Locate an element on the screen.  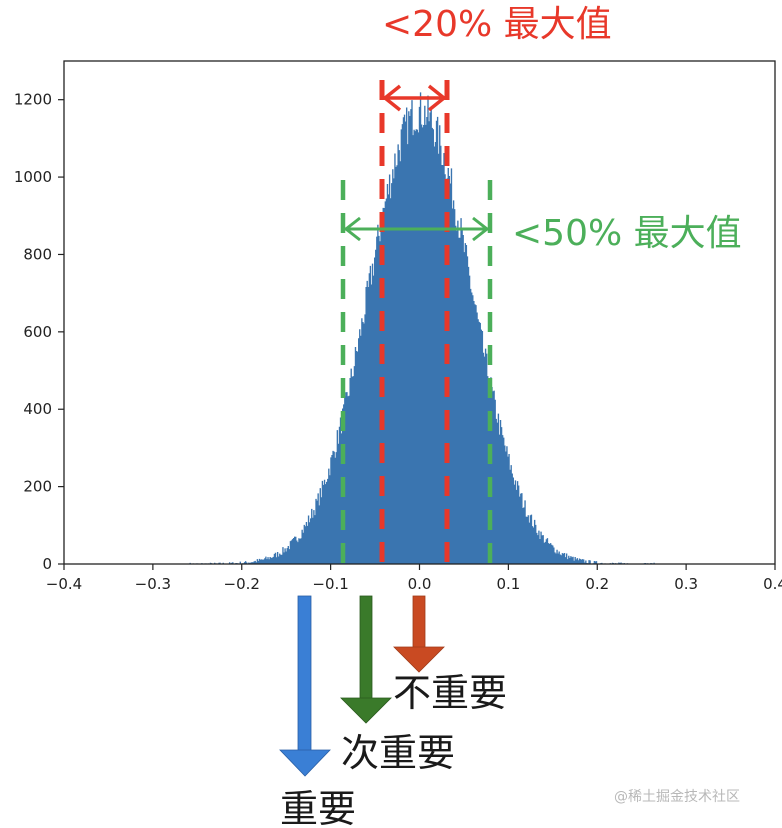
y-tick-label: 1000 is located at coordinates (33, 177).